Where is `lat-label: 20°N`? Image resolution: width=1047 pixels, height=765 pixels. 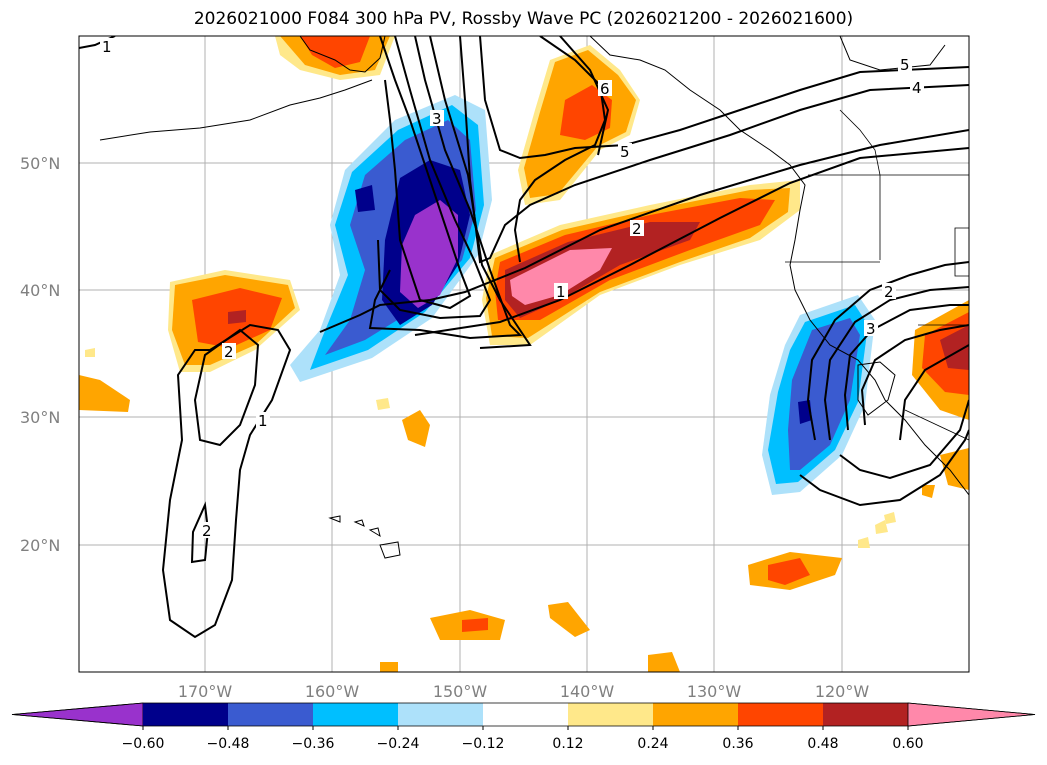
lat-label: 20°N is located at coordinates (40, 545).